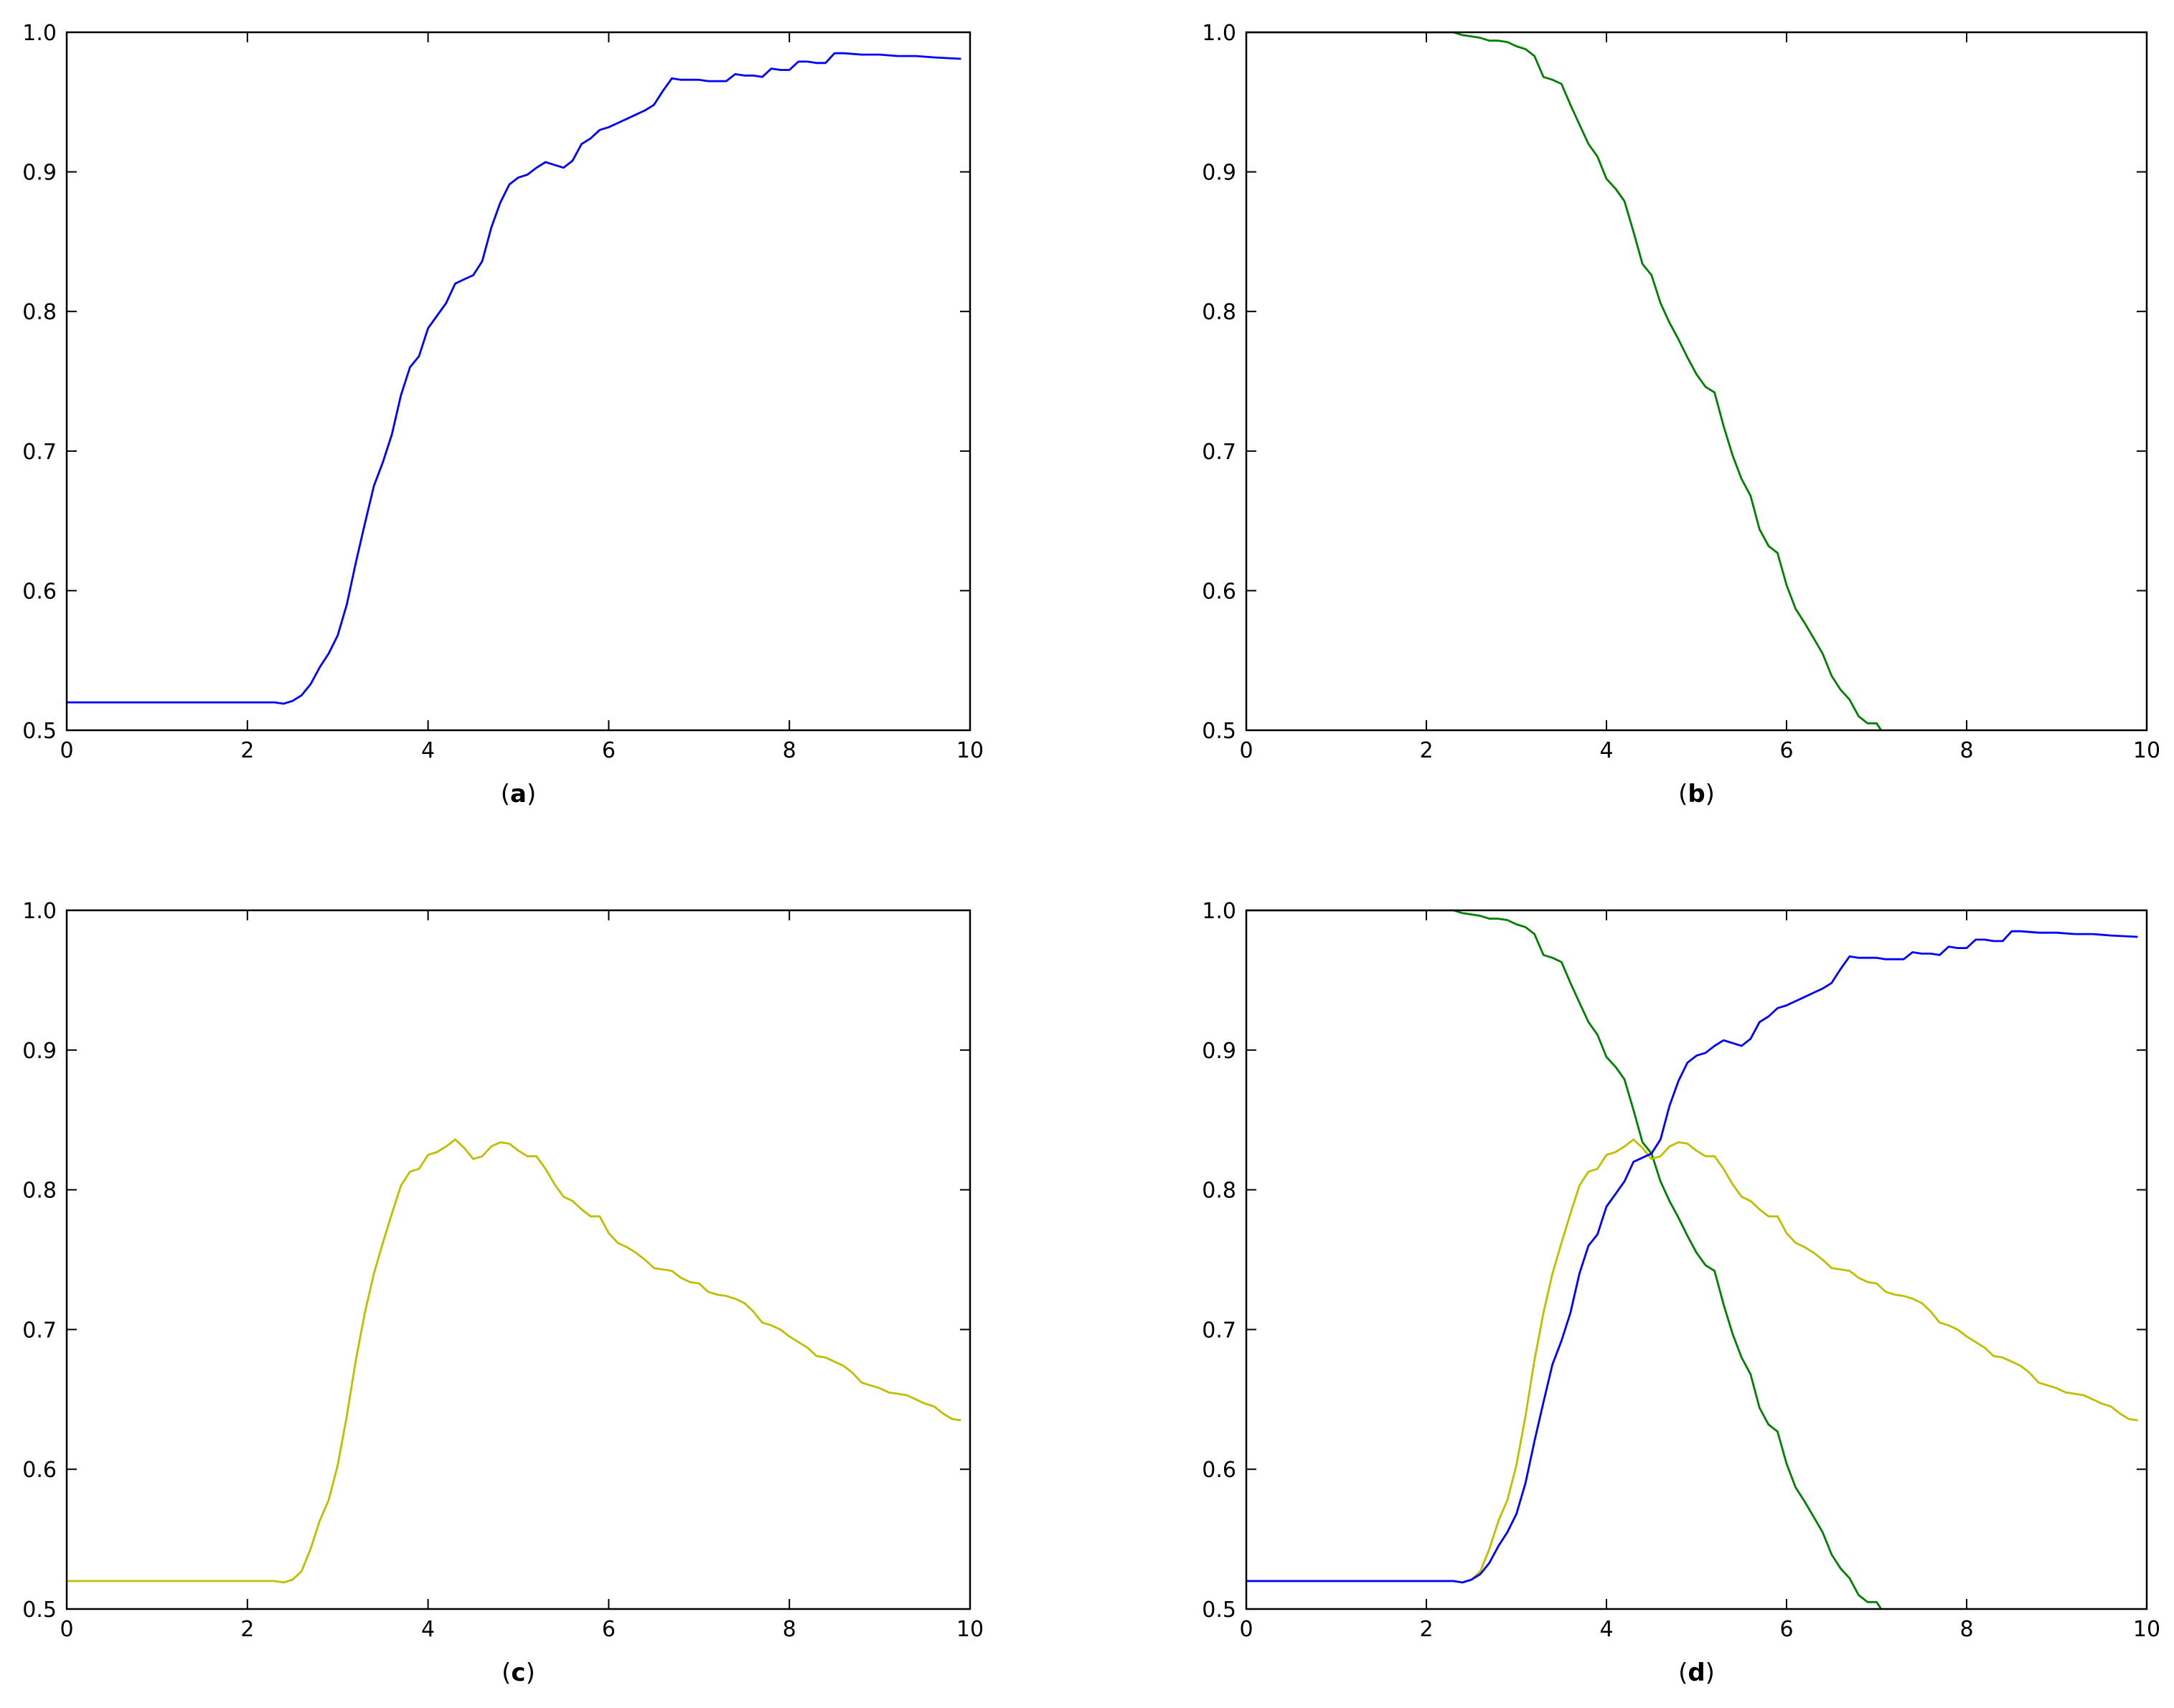 Image resolution: width=2174 pixels, height=1708 pixels. Describe the element at coordinates (39, 312) in the screenshot. I see `panel-a-ytick-label-3: 0.8` at that location.